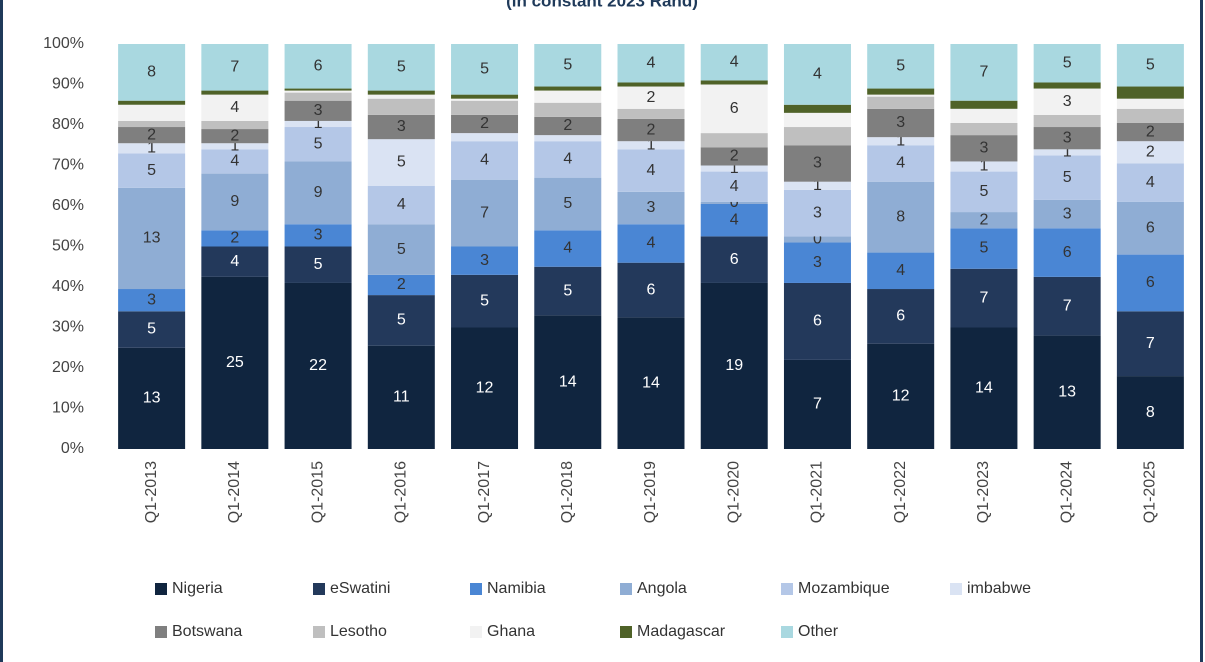 This screenshot has height=662, width=1205. Describe the element at coordinates (817, 492) in the screenshot. I see `x-tick-label: Q1-2021` at that location.